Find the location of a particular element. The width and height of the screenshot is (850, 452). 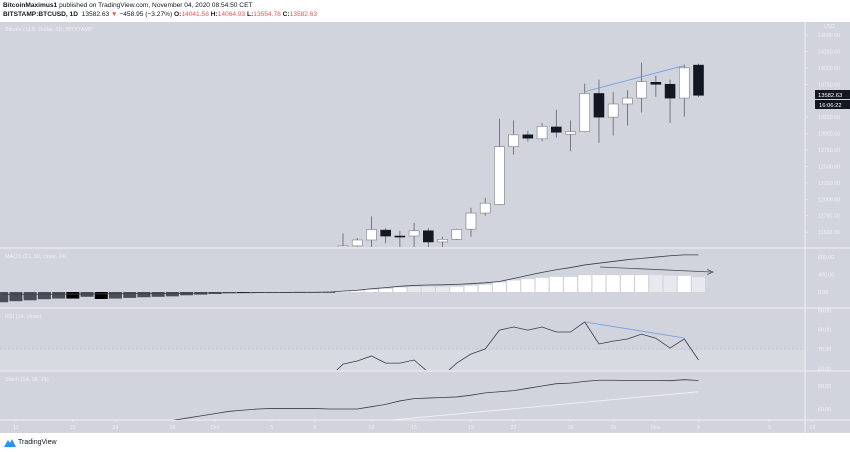

macd-series is located at coordinates (352, 278).